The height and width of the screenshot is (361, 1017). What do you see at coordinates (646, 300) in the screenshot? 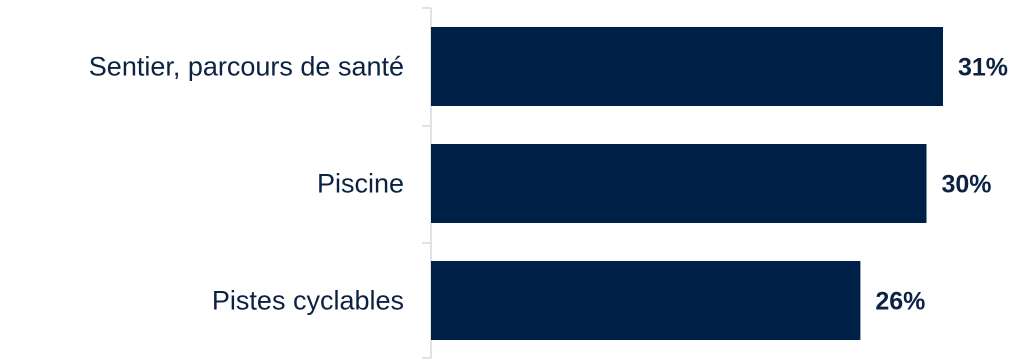
I see `bar-pistes-cyclables` at bounding box center [646, 300].